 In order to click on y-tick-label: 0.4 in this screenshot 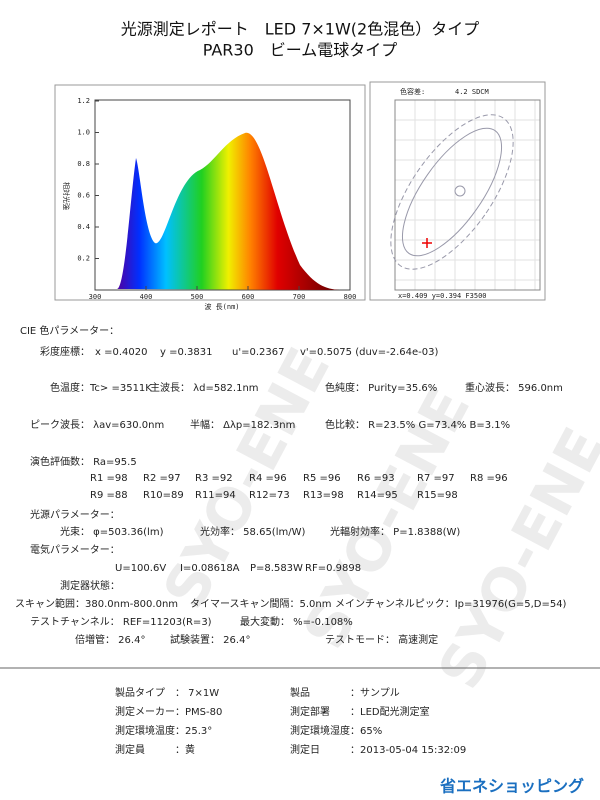, I will do `click(83, 227)`.